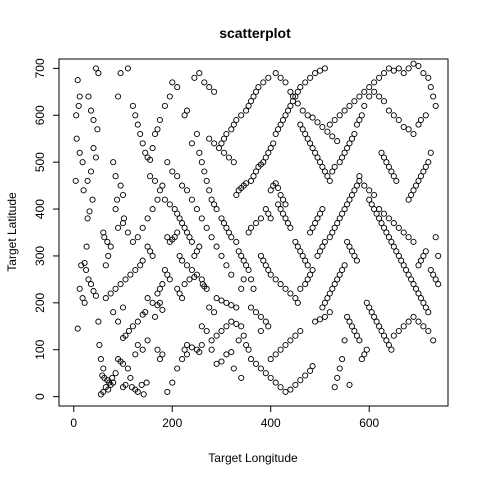 The height and width of the screenshot is (480, 480). Describe the element at coordinates (224, 418) in the screenshot. I see `x-axis: 0 200 400 600` at that location.